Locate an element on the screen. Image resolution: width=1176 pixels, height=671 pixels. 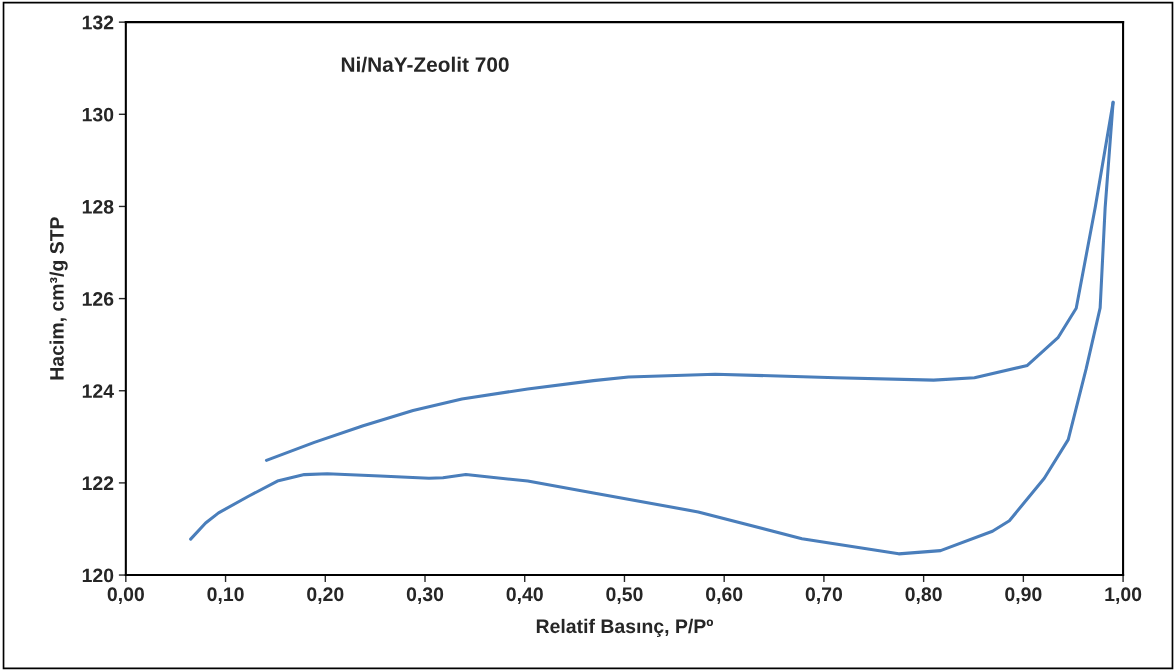
y-tick-label: 132 is located at coordinates (98, 22).